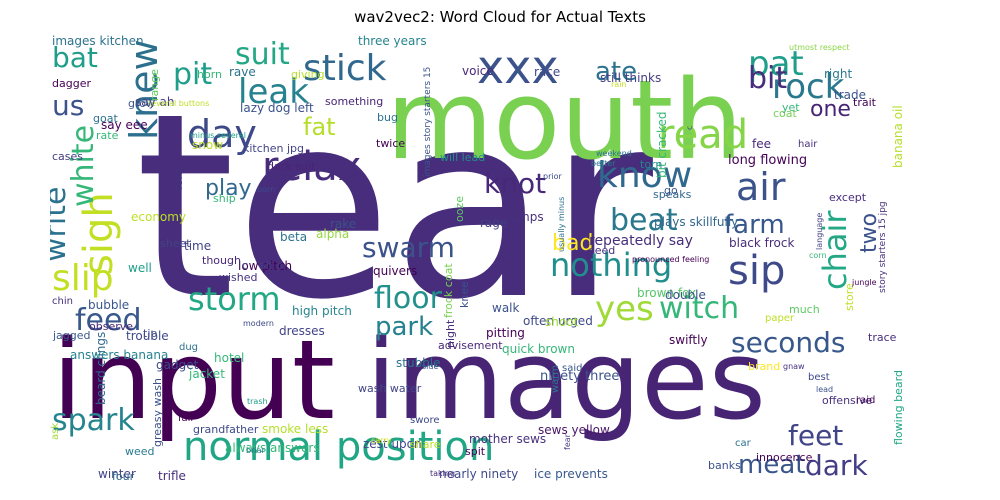 Image resolution: width=1000 pixels, height=500 pixels. What do you see at coordinates (390, 388) in the screenshot?
I see `word-wash-water: wash water` at bounding box center [390, 388].